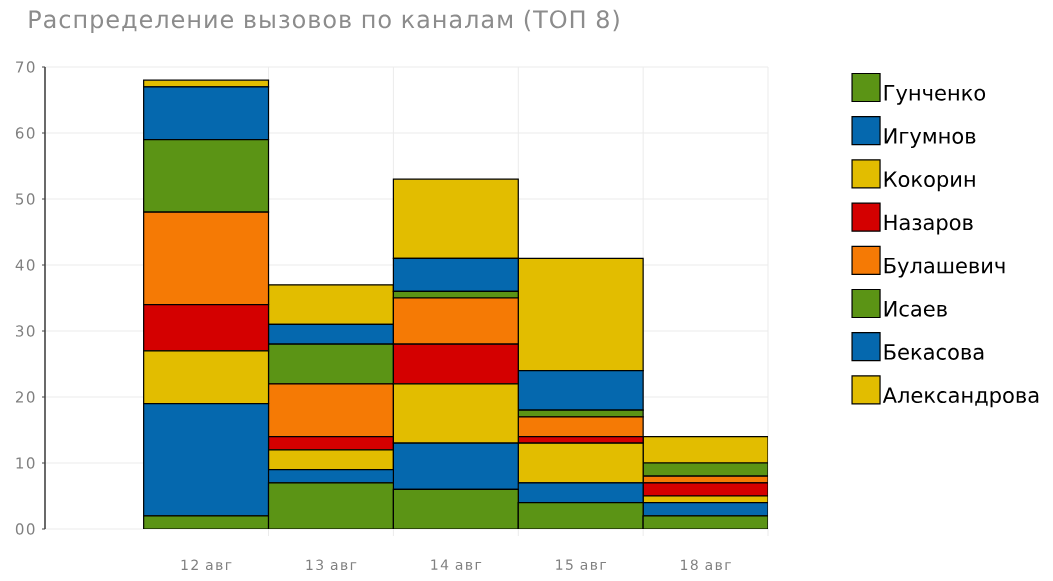 This screenshot has height=581, width=1053. I want to click on y-tick-label: 00, so click(25, 529).